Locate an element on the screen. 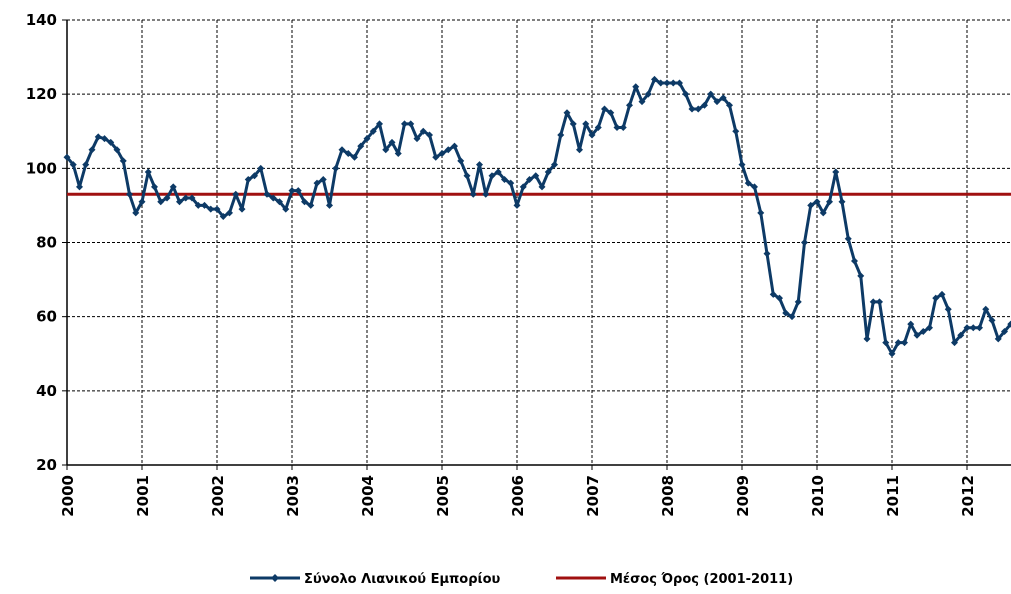  x-tick-label: 2005 is located at coordinates (443, 496).